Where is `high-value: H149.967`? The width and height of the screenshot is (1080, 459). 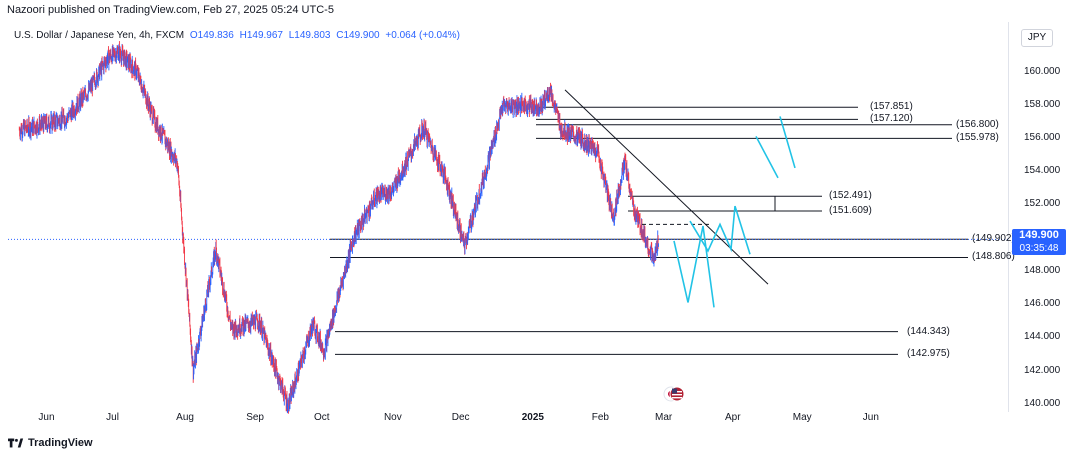 high-value: H149.967 is located at coordinates (261, 35).